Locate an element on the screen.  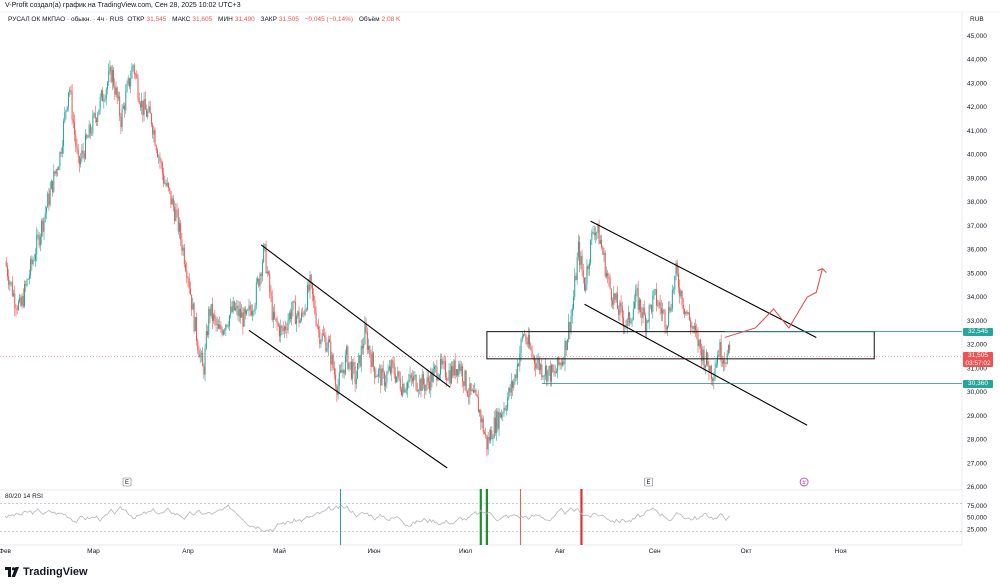
tradingview-logo: TradingView is located at coordinates (46, 572).